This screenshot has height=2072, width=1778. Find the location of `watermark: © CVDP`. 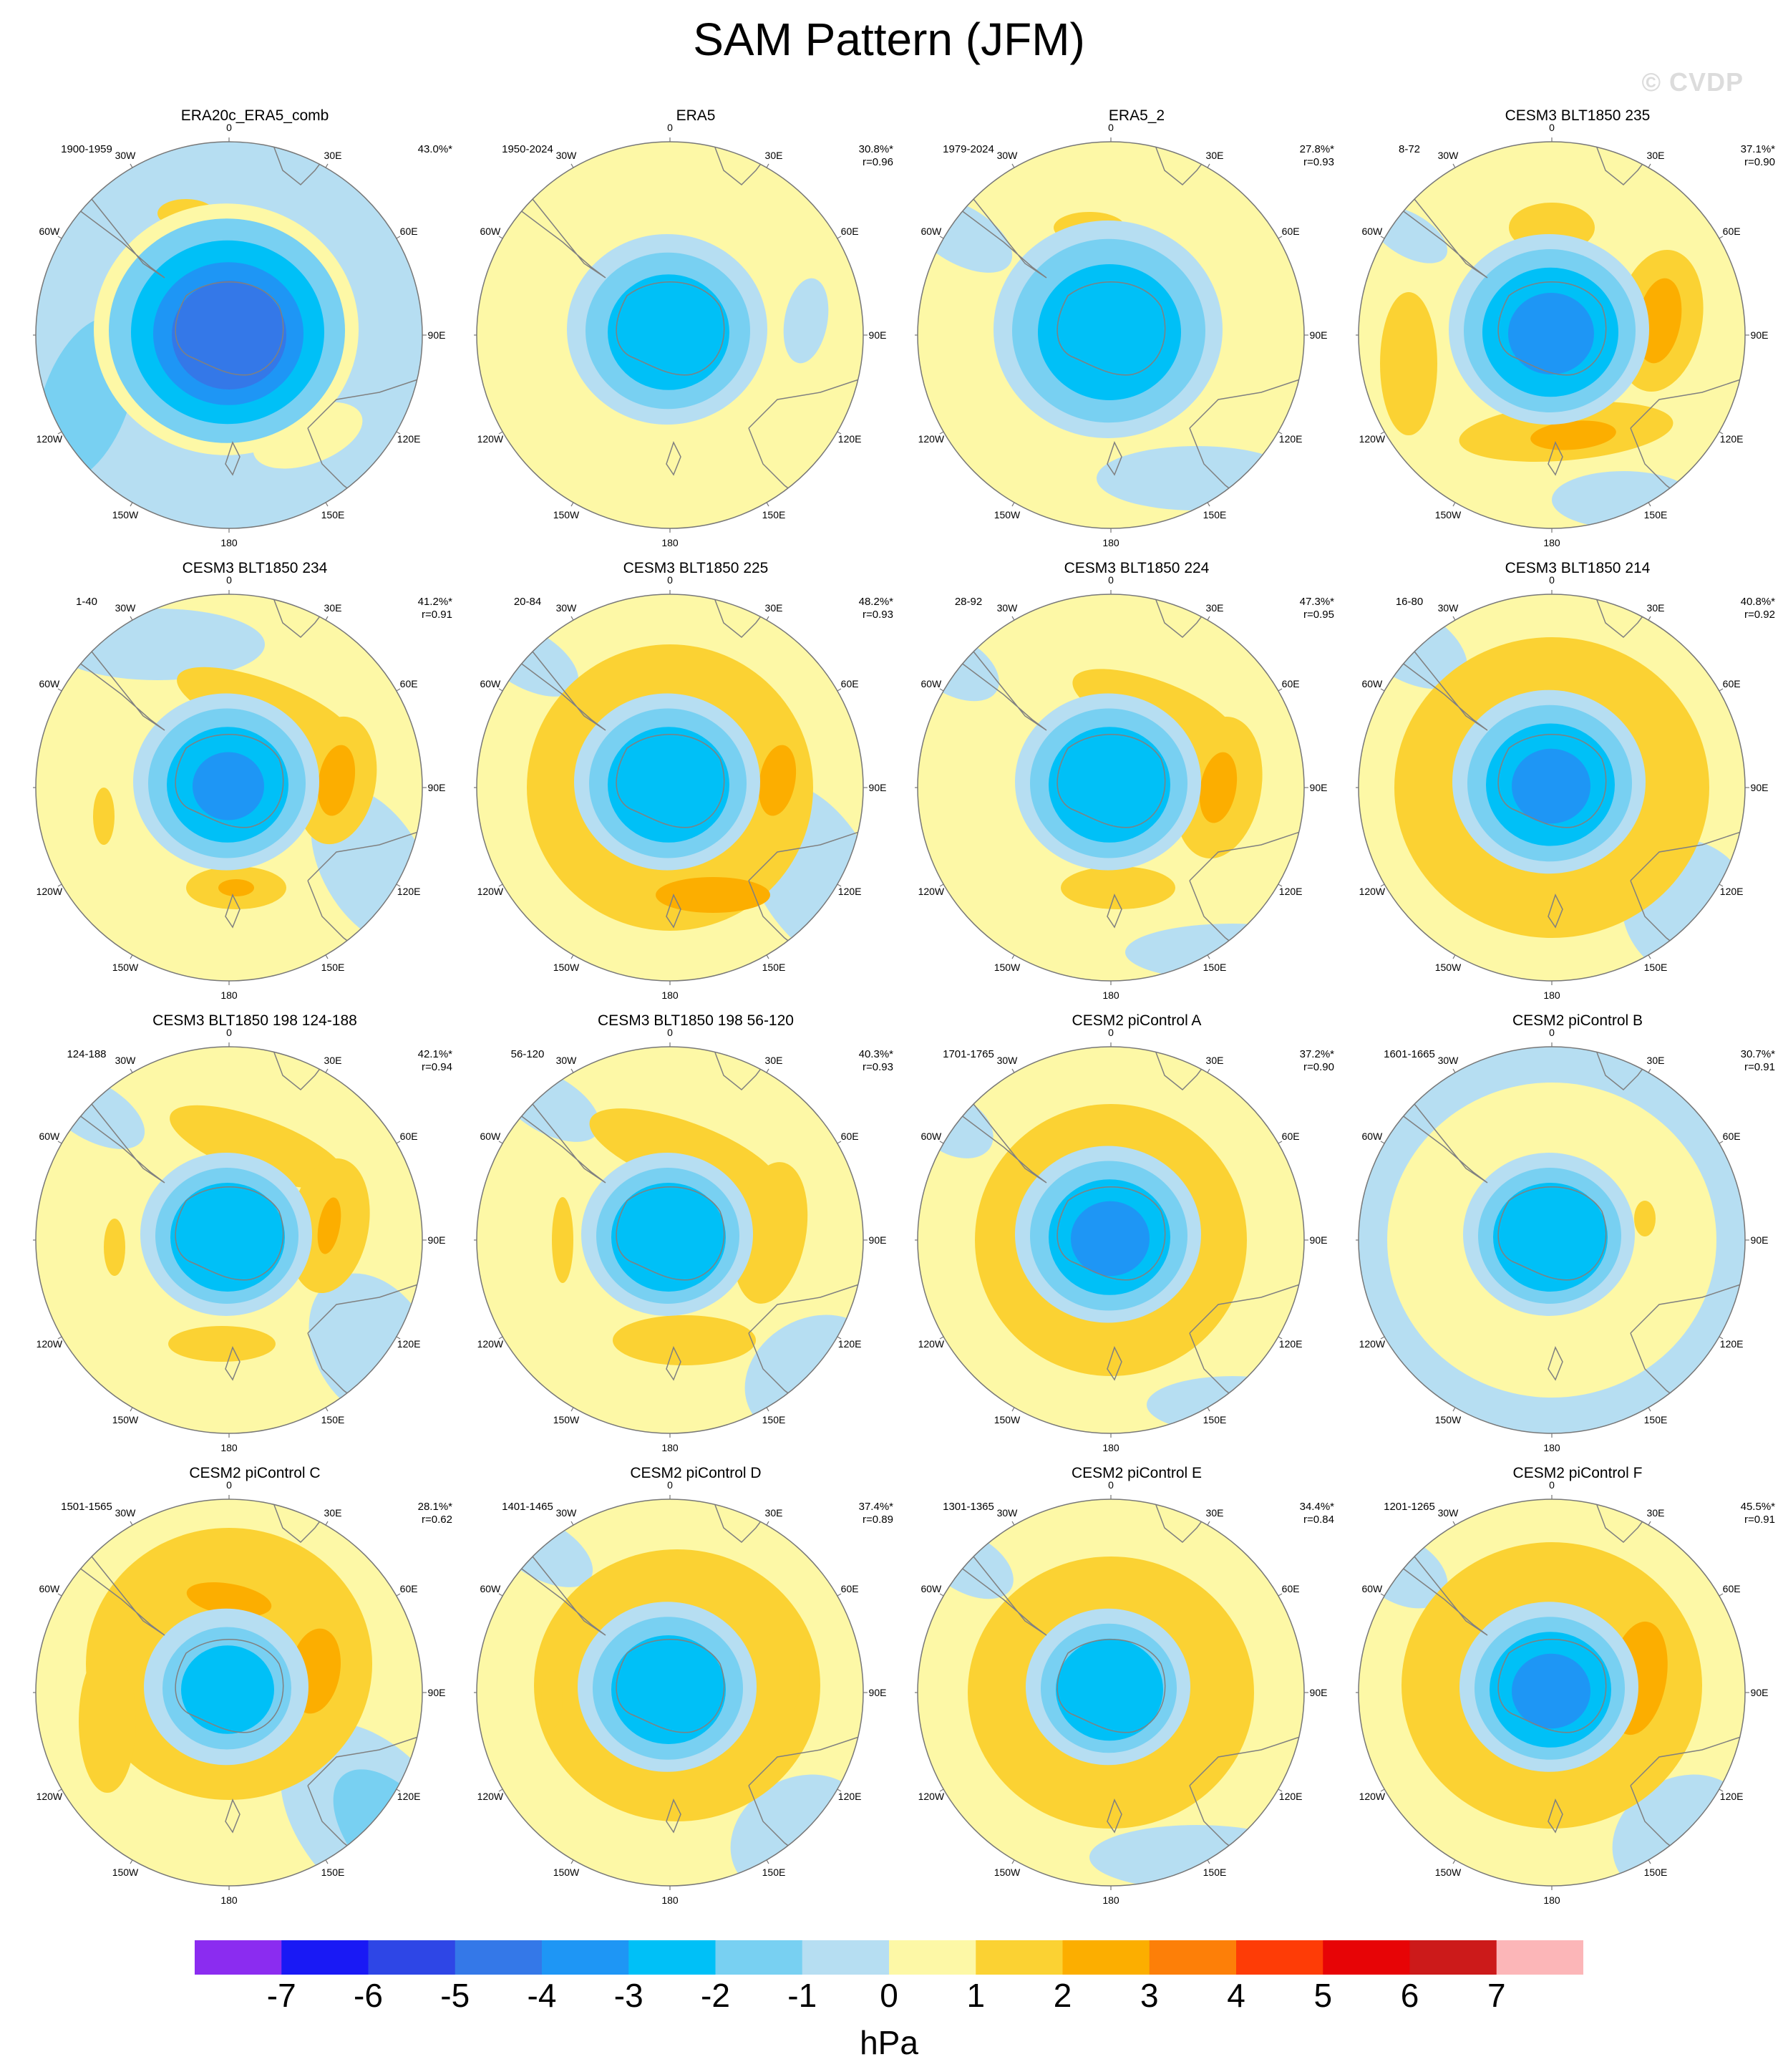

watermark: © CVDP is located at coordinates (1692, 82).